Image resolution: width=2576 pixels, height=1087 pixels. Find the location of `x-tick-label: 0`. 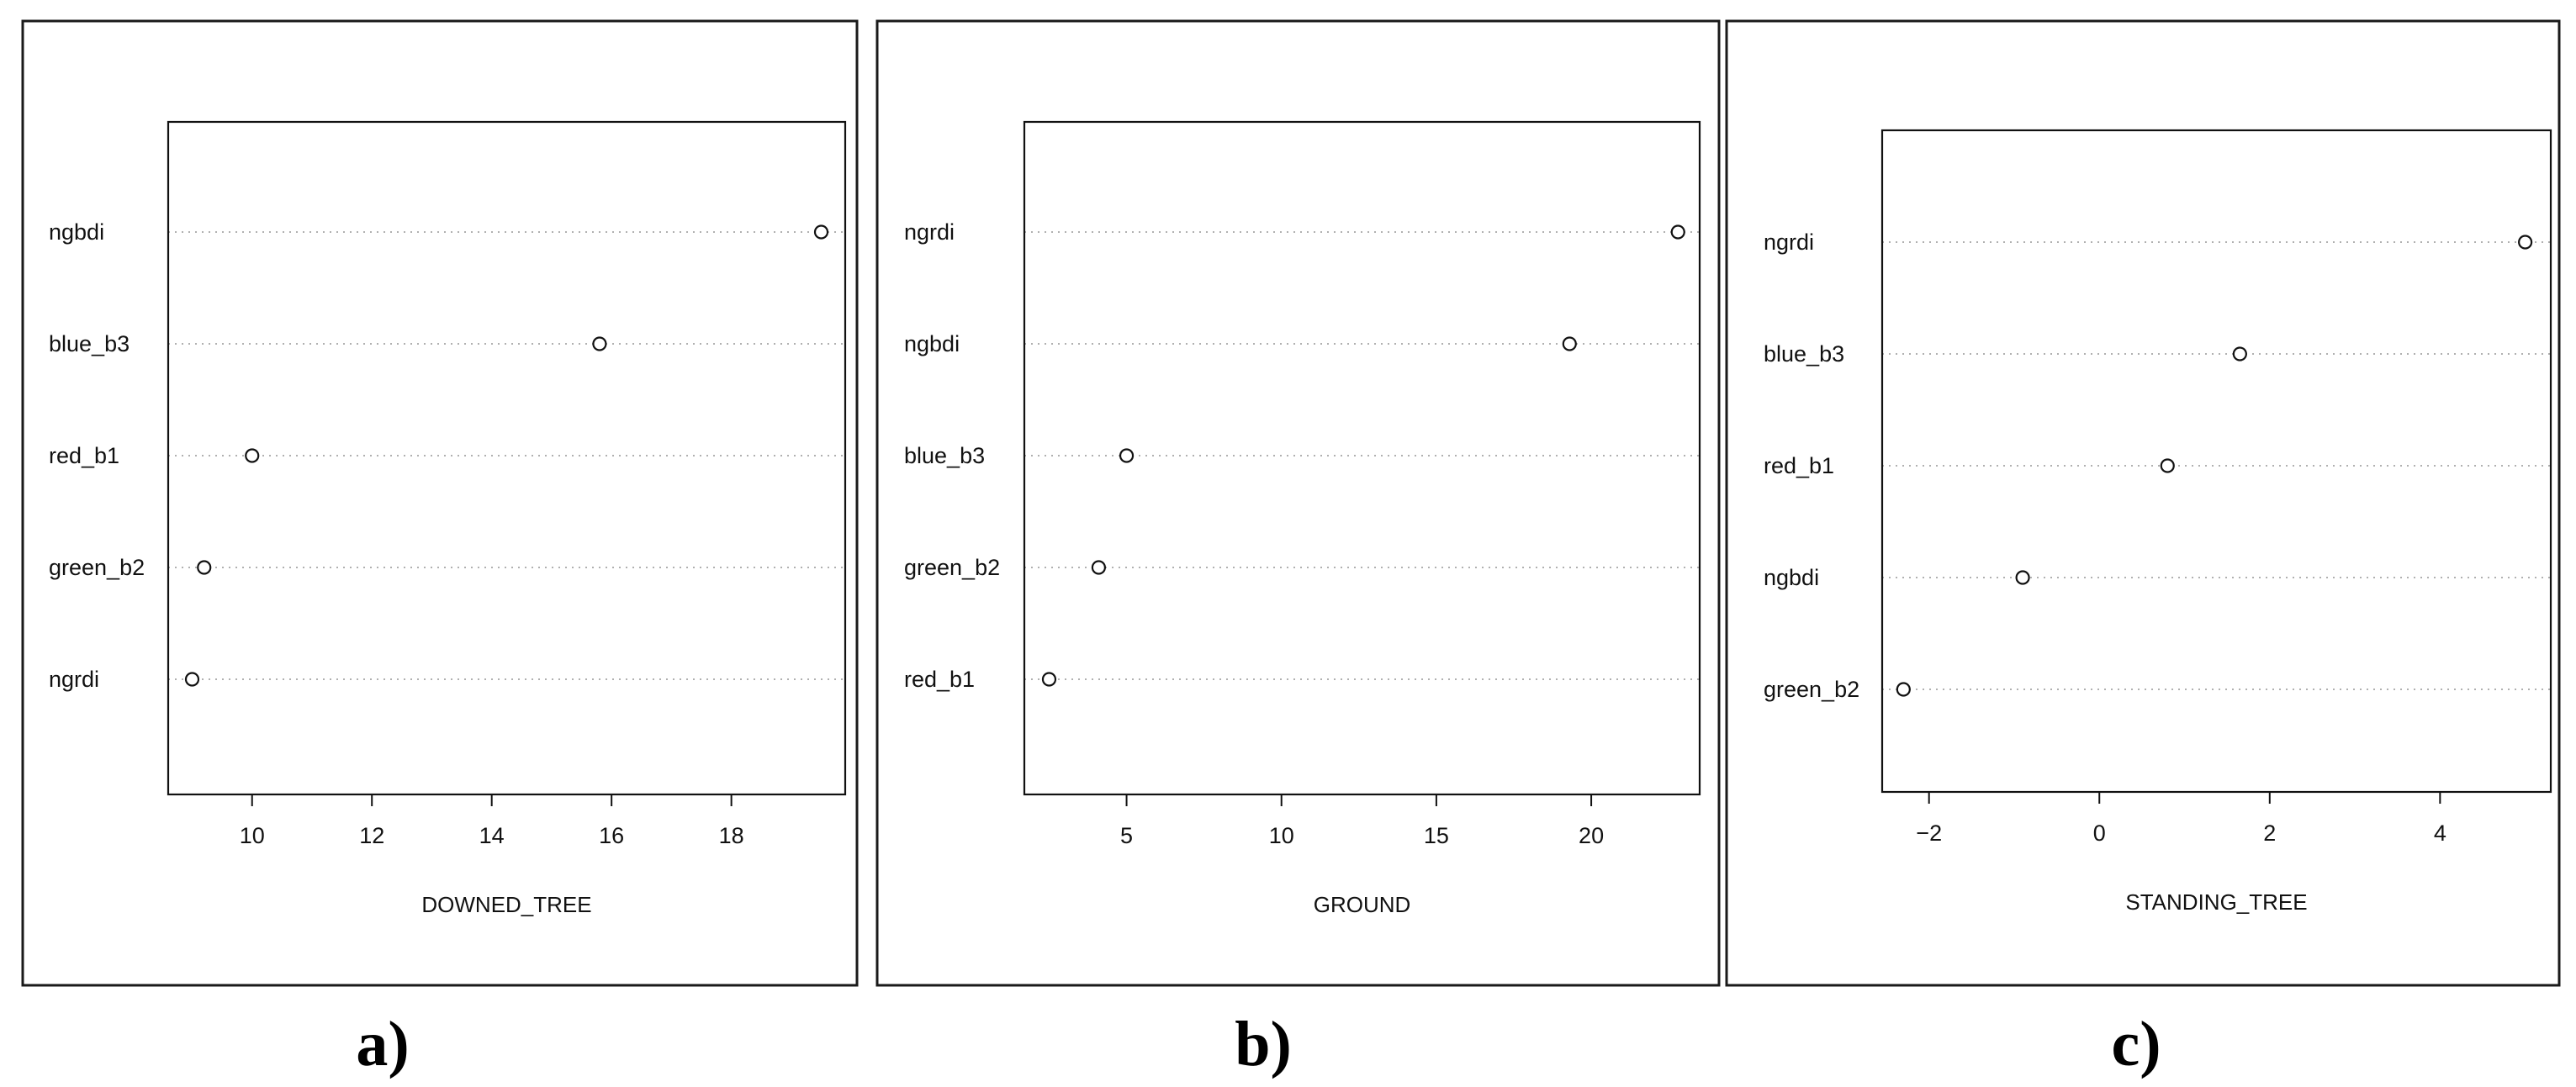

x-tick-label: 0 is located at coordinates (2099, 833).